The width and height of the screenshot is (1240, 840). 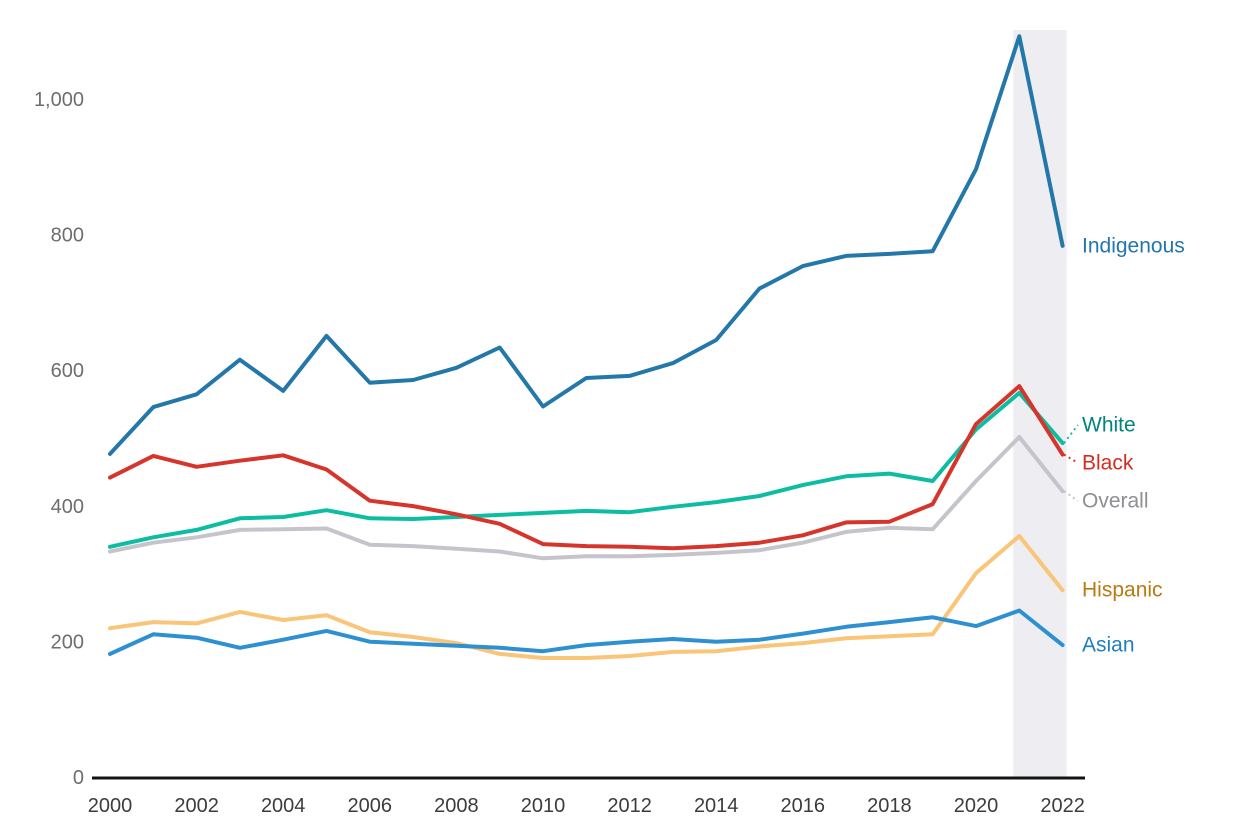 What do you see at coordinates (196, 806) in the screenshot?
I see `x-tick-label-2002: 2002` at bounding box center [196, 806].